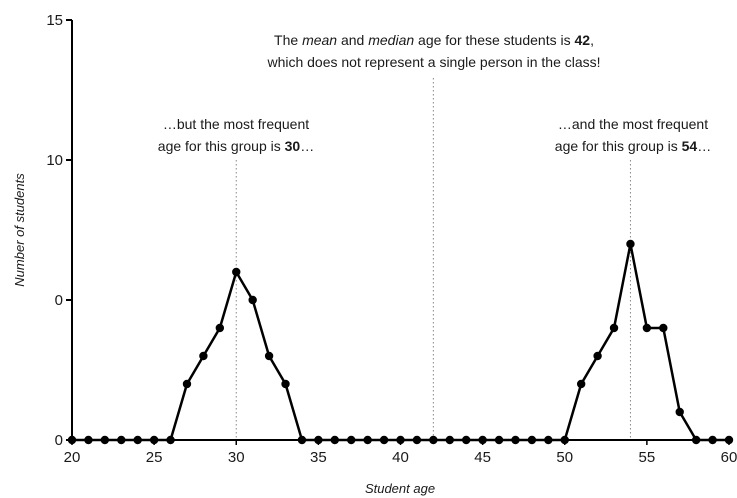 Image resolution: width=737 pixels, height=498 pixels. What do you see at coordinates (54, 160) in the screenshot?
I see `y-tick-label: 10` at bounding box center [54, 160].